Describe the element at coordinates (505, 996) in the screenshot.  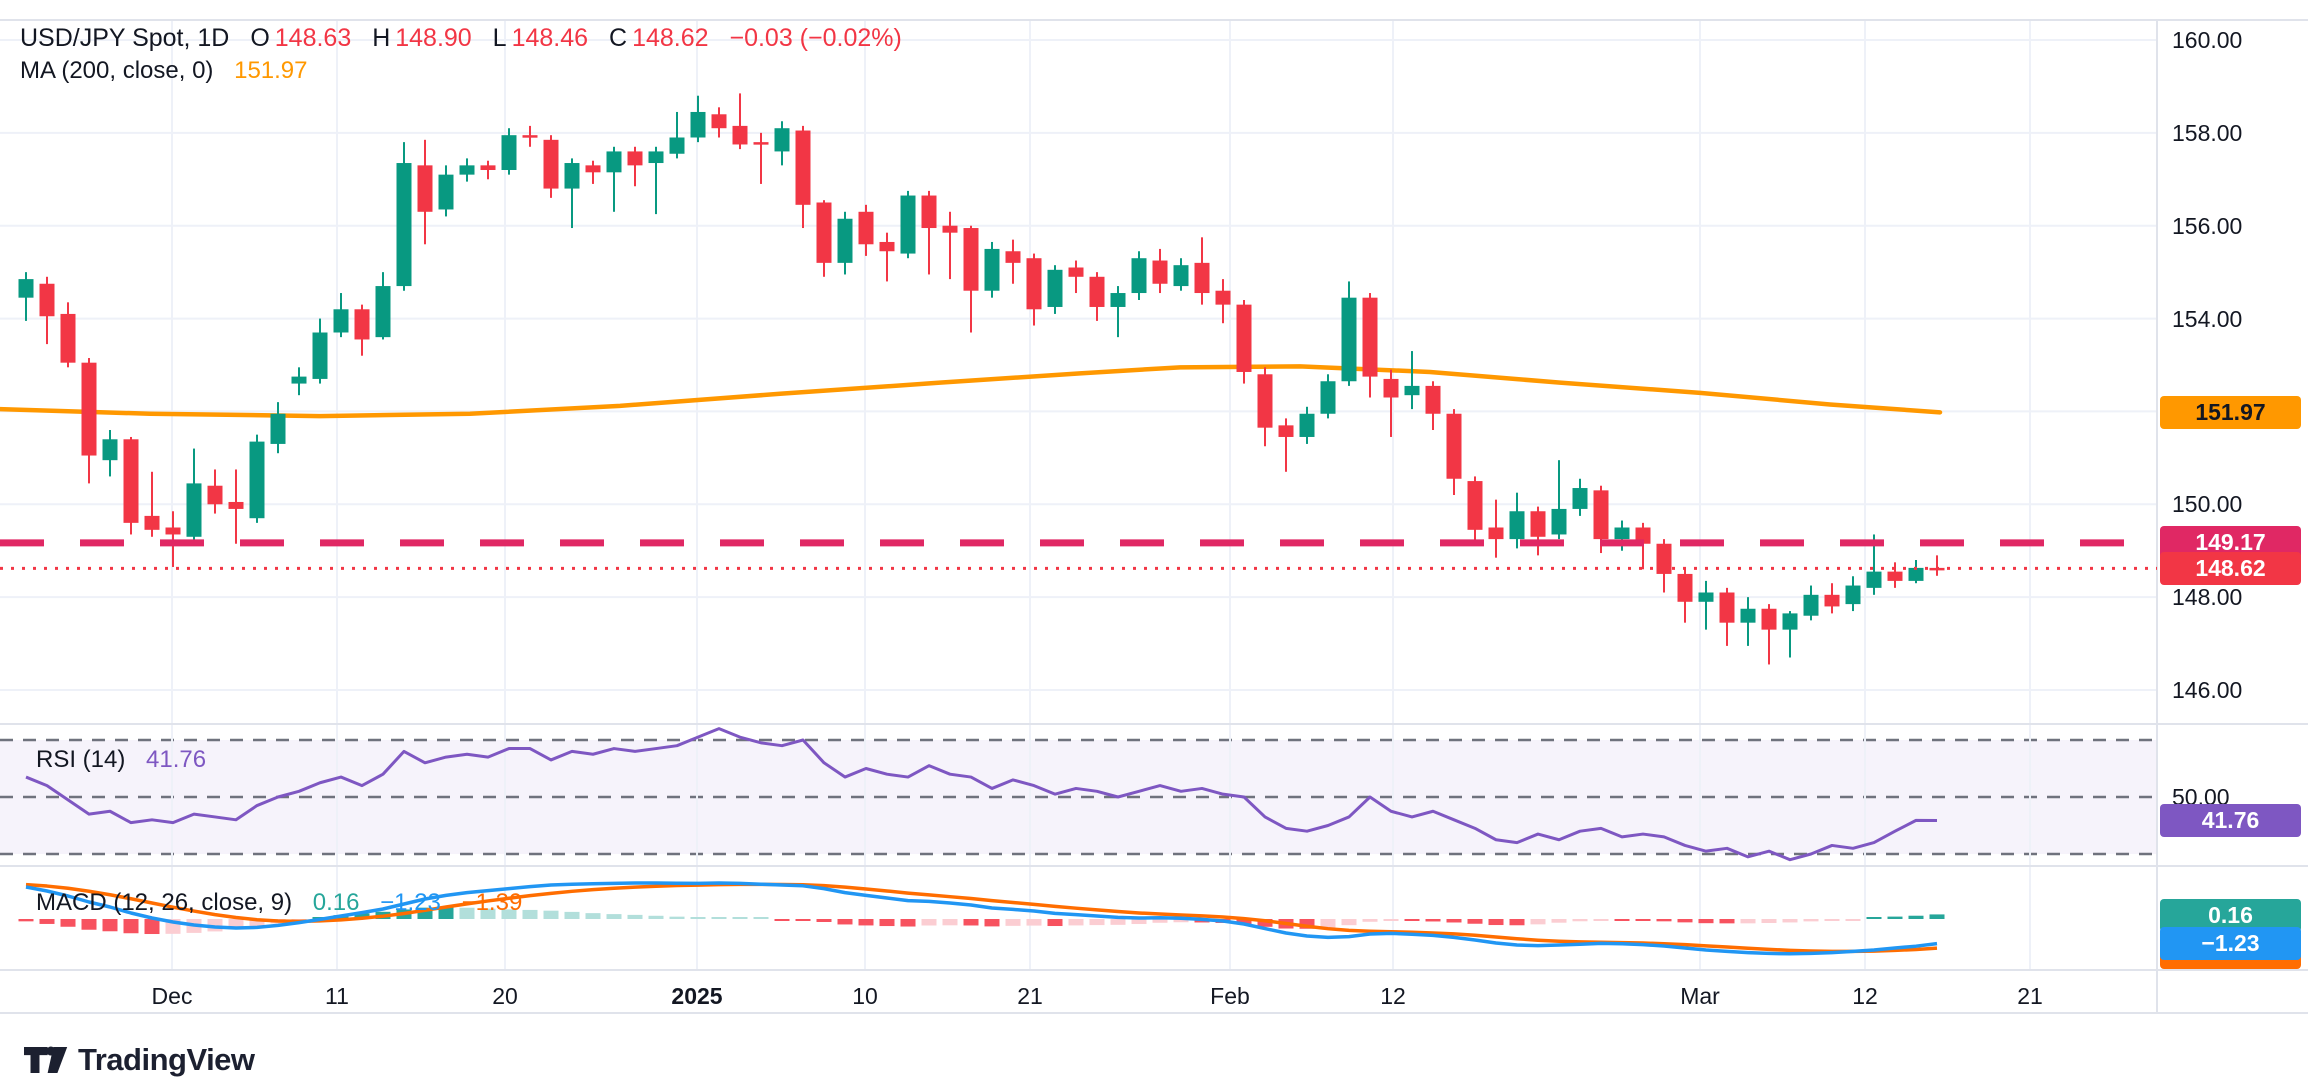
I see `time-label-20: 20` at that location.